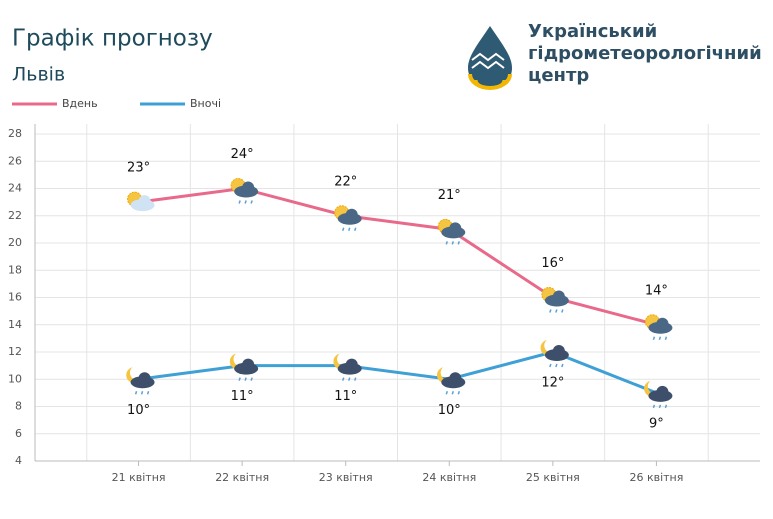 The height and width of the screenshot is (519, 773). What do you see at coordinates (15, 215) in the screenshot?
I see `y-tick-label: 22` at bounding box center [15, 215].